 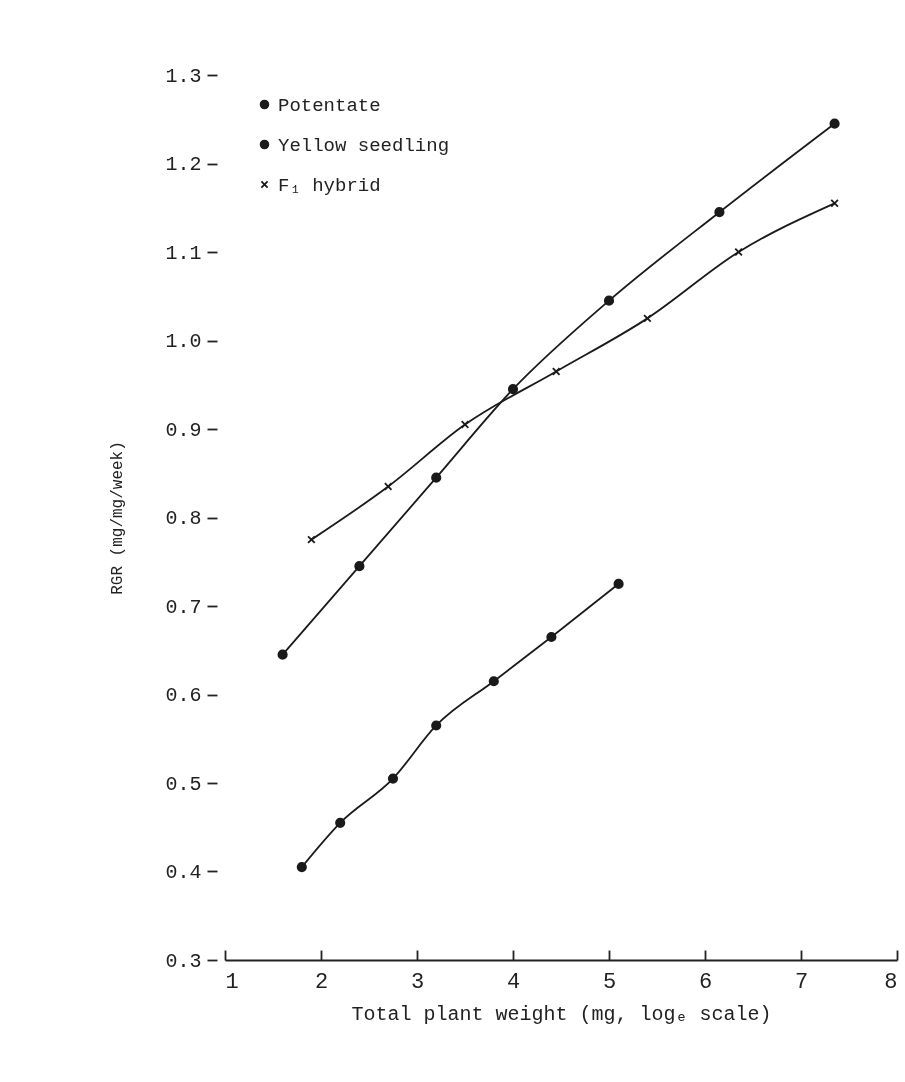 What do you see at coordinates (329, 185) in the screenshot?
I see `legend-label: F₁ hybrid` at bounding box center [329, 185].